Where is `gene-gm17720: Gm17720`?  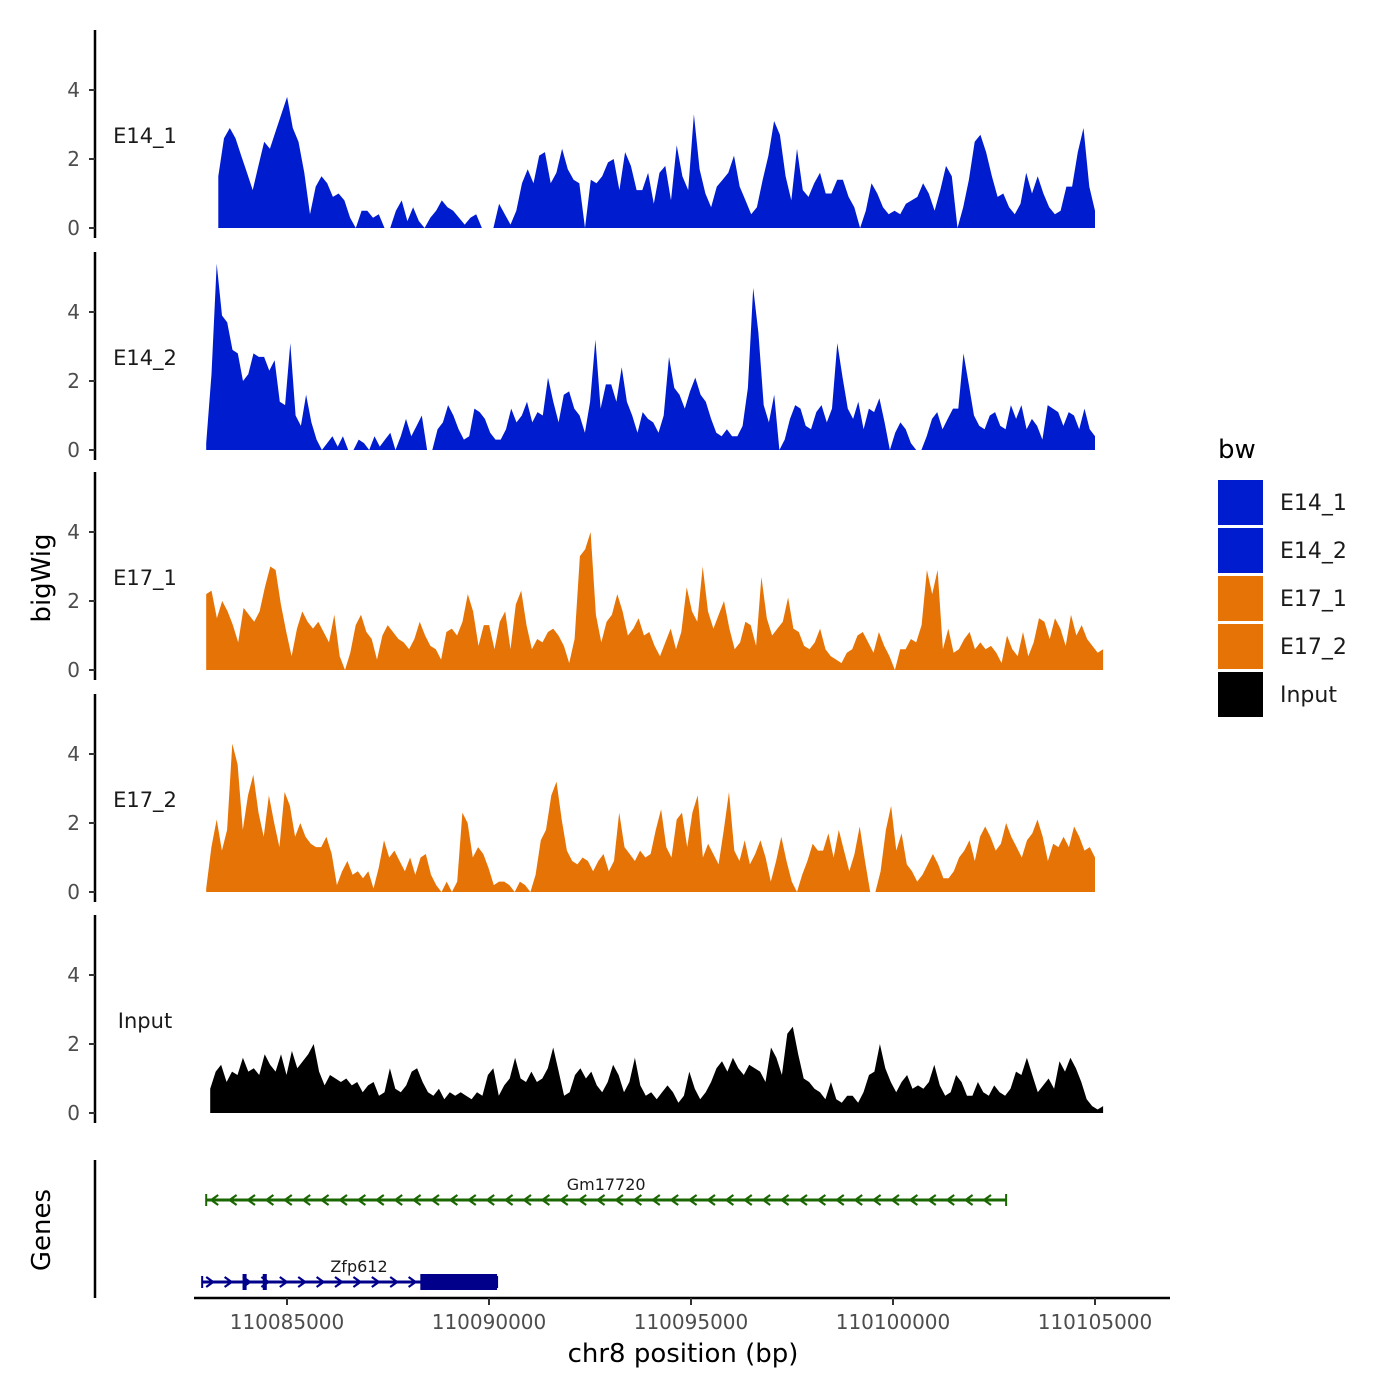 gene-gm17720: Gm17720 is located at coordinates (606, 1190).